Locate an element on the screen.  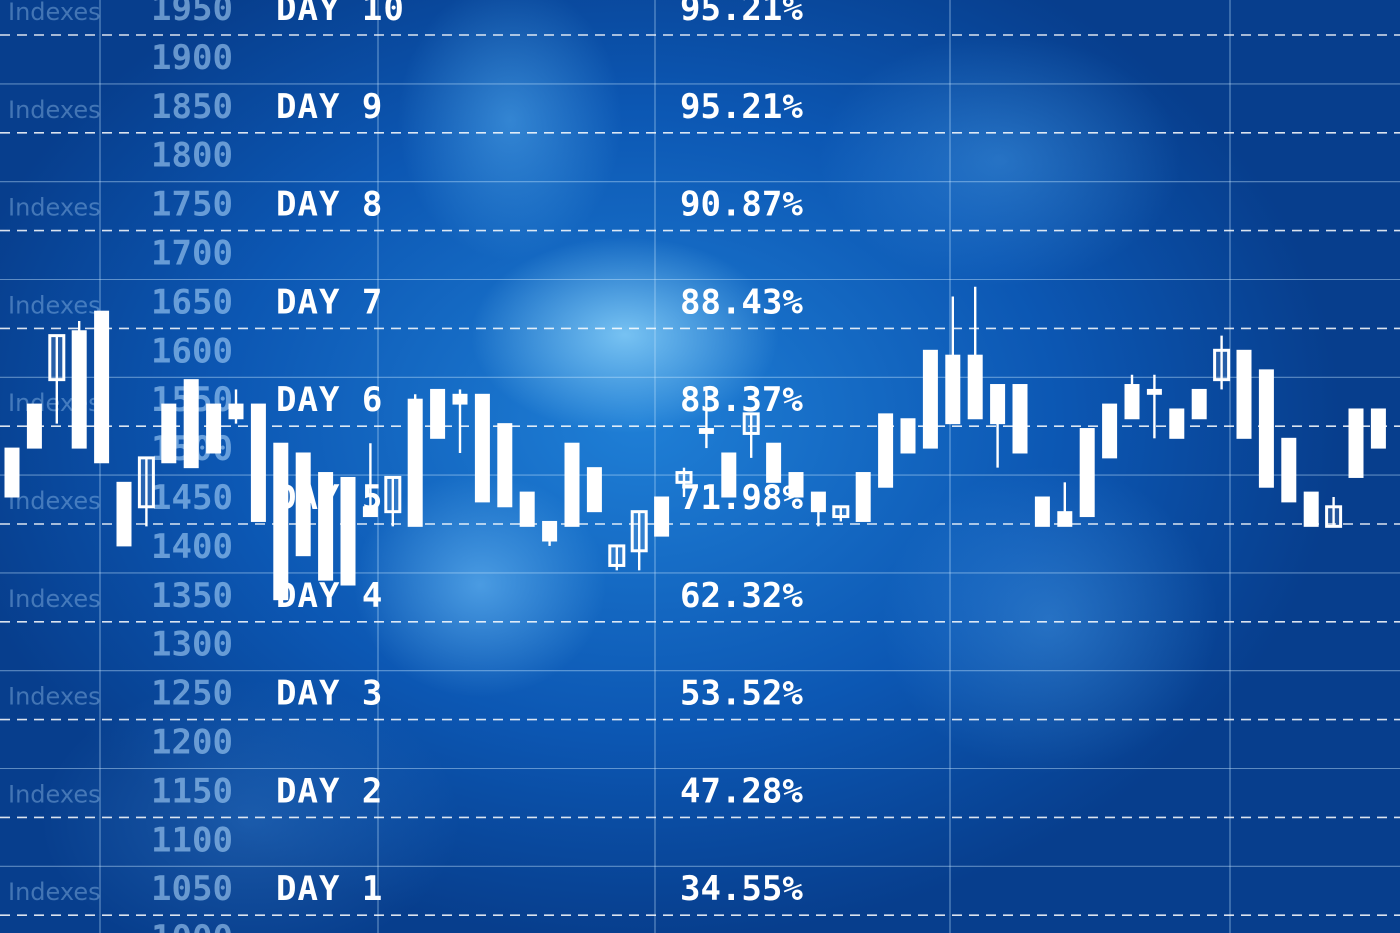
scale-tick-label: 1350 is located at coordinates (192, 596).